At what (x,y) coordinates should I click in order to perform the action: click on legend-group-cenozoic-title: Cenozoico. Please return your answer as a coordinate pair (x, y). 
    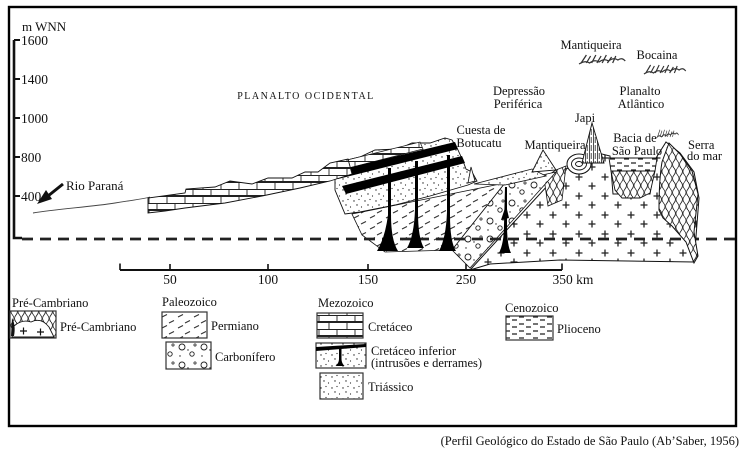
    Looking at the image, I should click on (531, 308).